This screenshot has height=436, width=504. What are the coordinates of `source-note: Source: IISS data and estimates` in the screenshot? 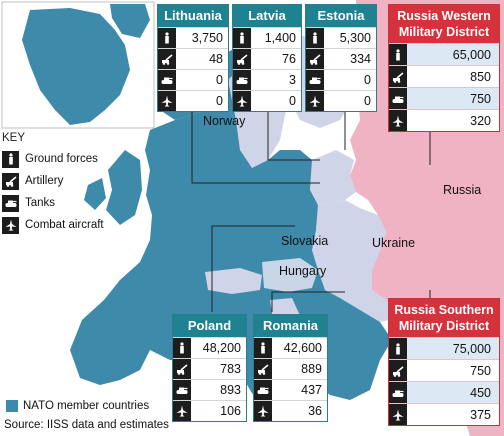 It's located at (86, 425).